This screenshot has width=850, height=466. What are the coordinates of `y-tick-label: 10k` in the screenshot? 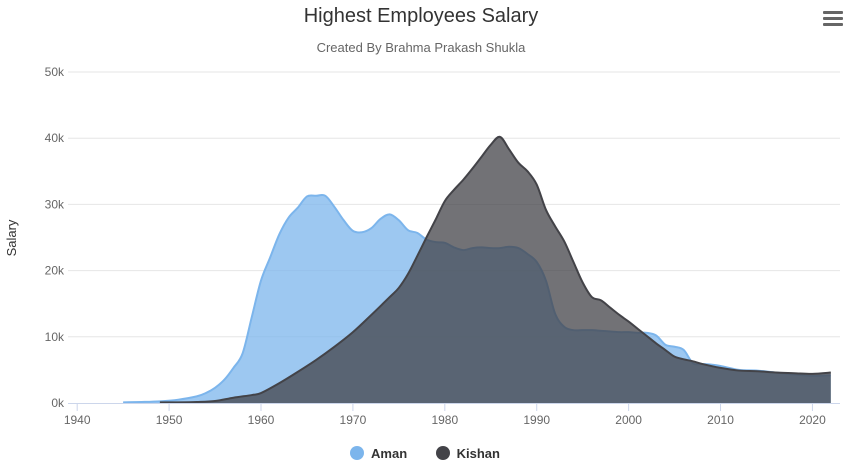 It's located at (55, 337).